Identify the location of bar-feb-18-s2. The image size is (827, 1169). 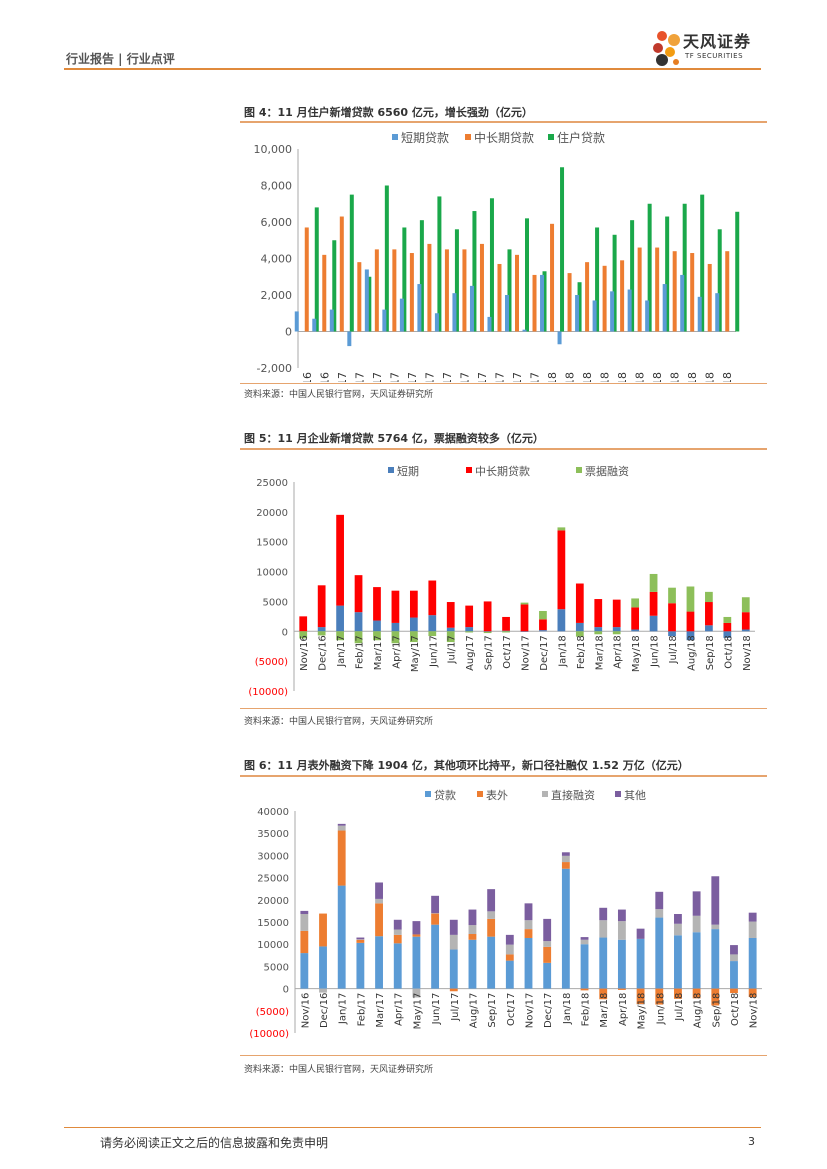
(579, 634).